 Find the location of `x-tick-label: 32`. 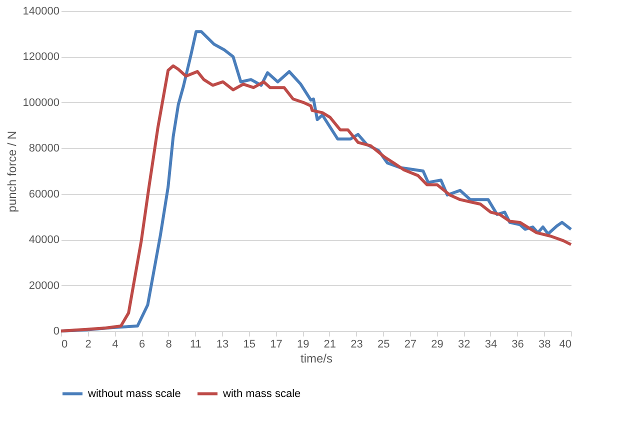

x-tick-label: 32 is located at coordinates (464, 344).